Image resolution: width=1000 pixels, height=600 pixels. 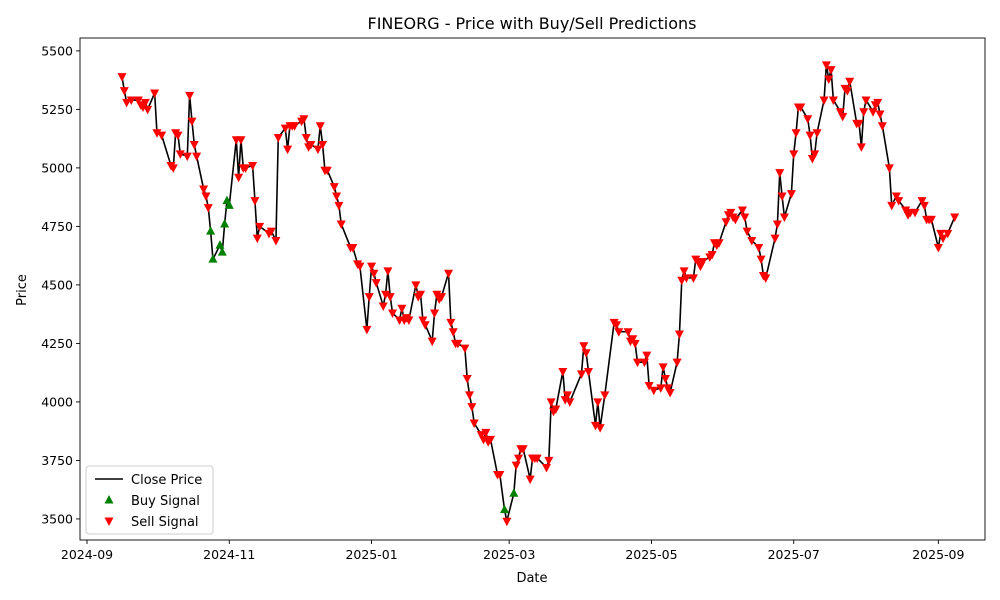 What do you see at coordinates (794, 554) in the screenshot?
I see `x-tick-label: 2025-07` at bounding box center [794, 554].